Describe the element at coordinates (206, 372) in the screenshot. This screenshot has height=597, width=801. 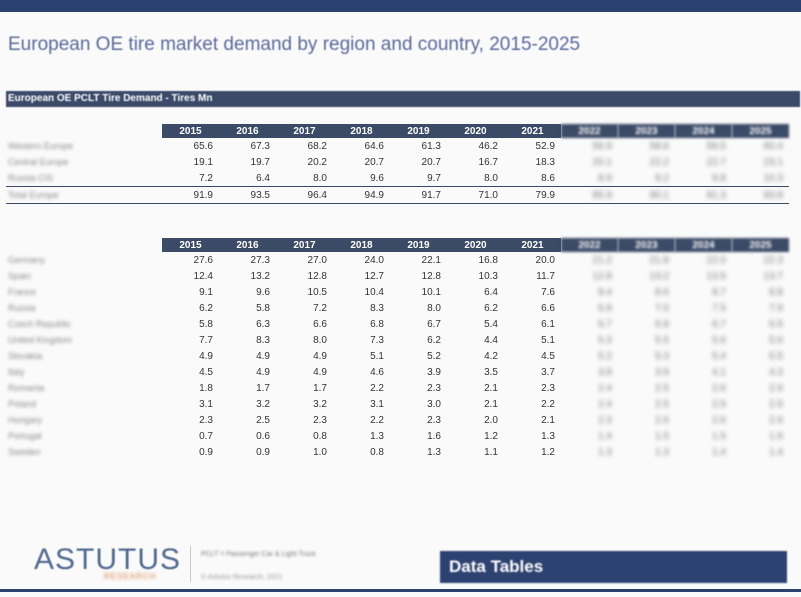
I see `value-cell: 4.5` at that location.